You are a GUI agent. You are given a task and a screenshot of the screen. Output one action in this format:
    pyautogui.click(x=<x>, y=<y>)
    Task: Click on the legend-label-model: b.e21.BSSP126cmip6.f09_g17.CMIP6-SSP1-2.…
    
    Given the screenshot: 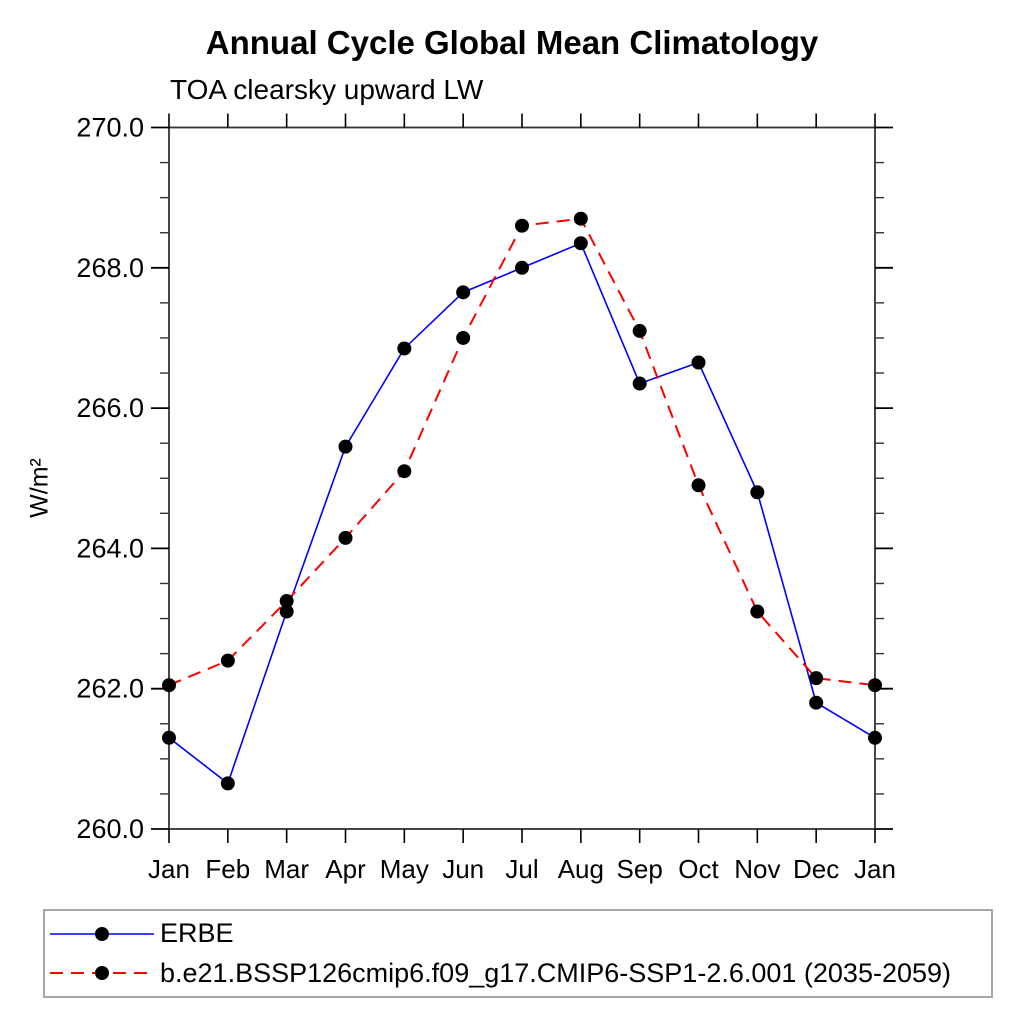 What is the action you would take?
    pyautogui.click(x=556, y=972)
    